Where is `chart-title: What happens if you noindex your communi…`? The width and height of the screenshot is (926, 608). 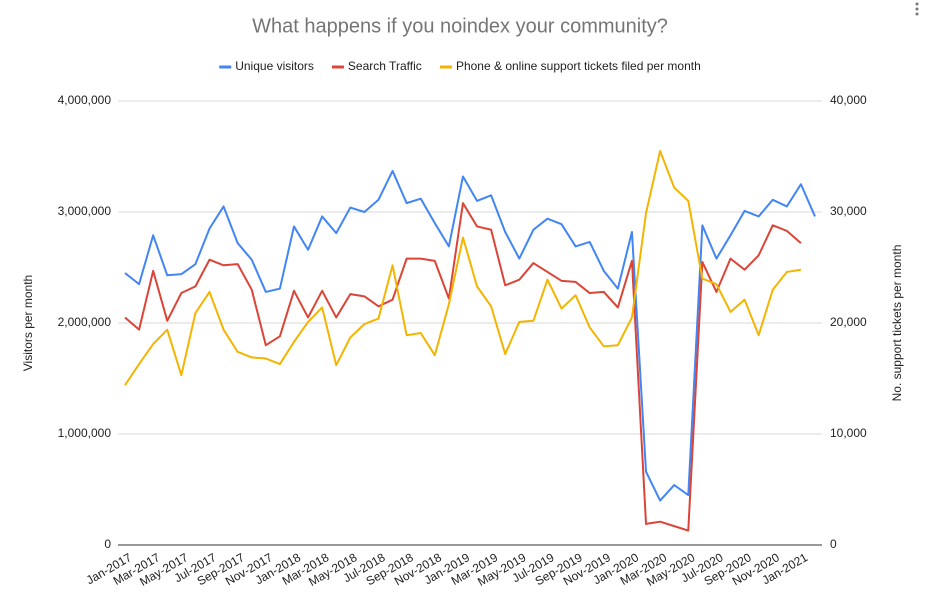
chart-title: What happens if you noindex your communi… is located at coordinates (460, 26).